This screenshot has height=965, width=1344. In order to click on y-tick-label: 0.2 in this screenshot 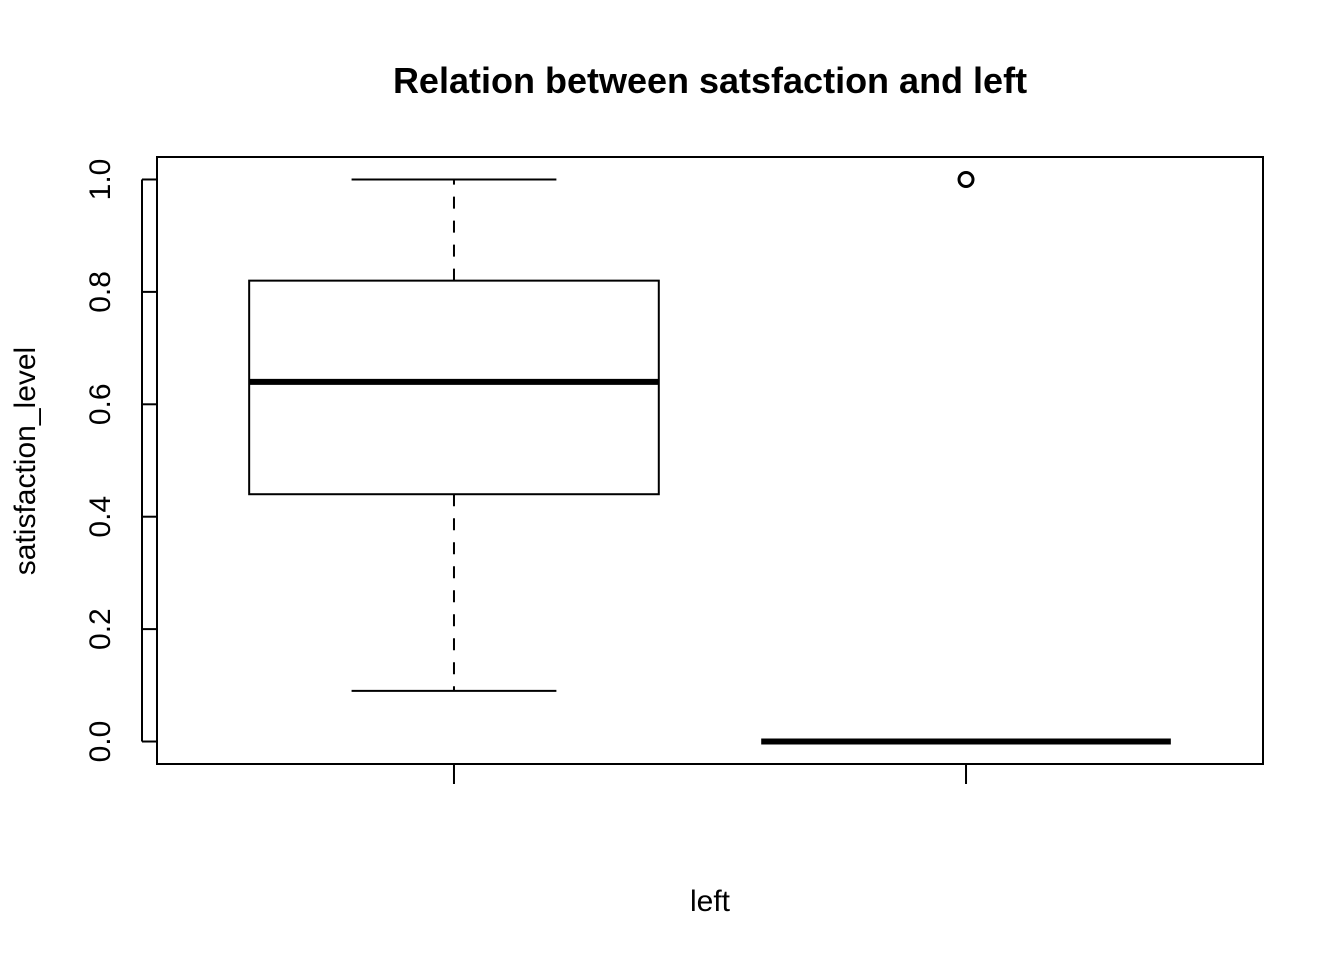, I will do `click(100, 629)`.